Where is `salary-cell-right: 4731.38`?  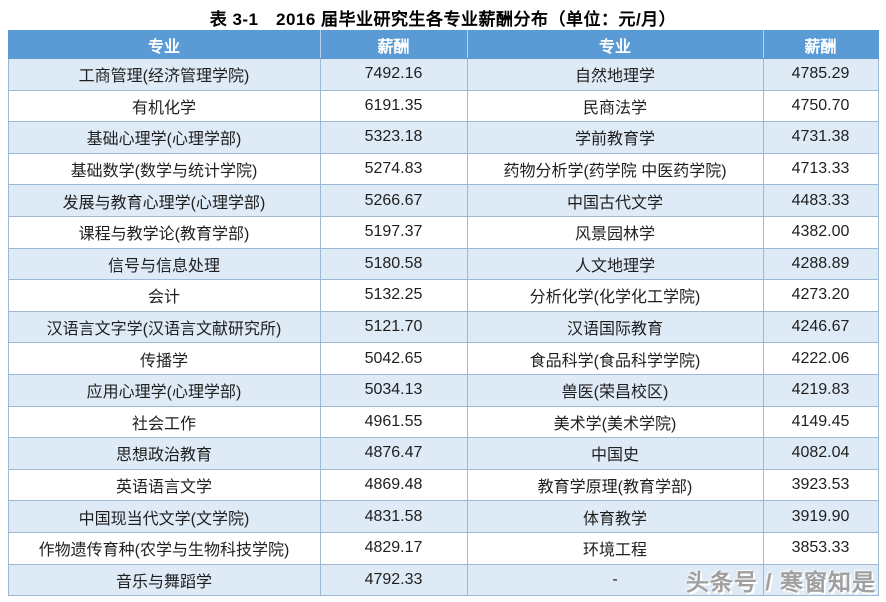
salary-cell-right: 4731.38 is located at coordinates (820, 137).